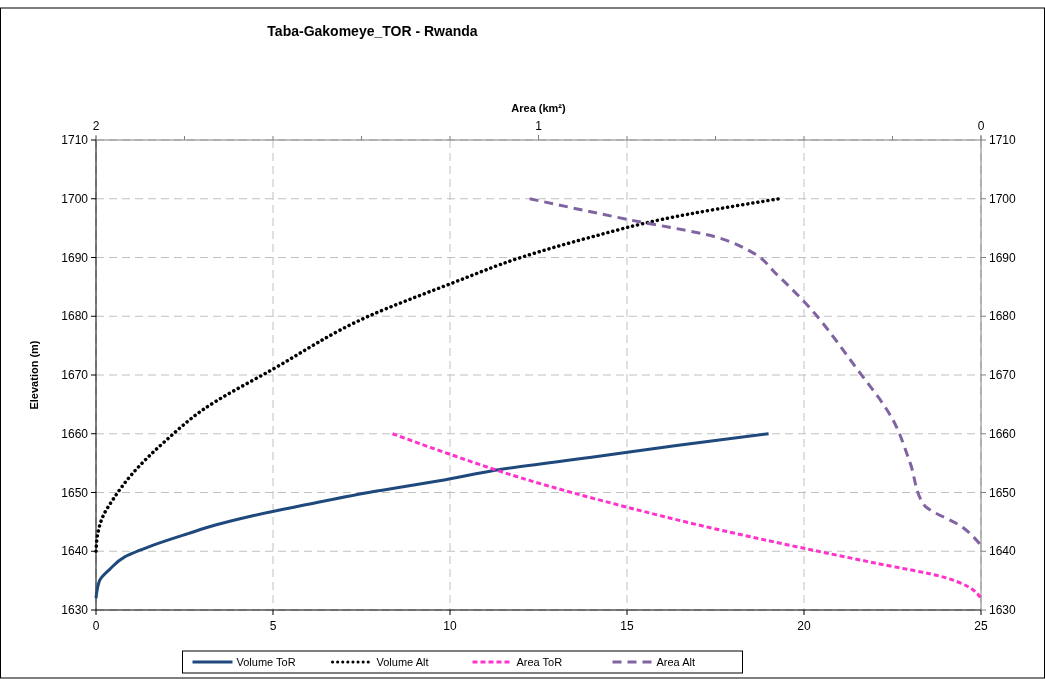  What do you see at coordinates (75, 551) in the screenshot?
I see `y-tick-label: 1640` at bounding box center [75, 551].